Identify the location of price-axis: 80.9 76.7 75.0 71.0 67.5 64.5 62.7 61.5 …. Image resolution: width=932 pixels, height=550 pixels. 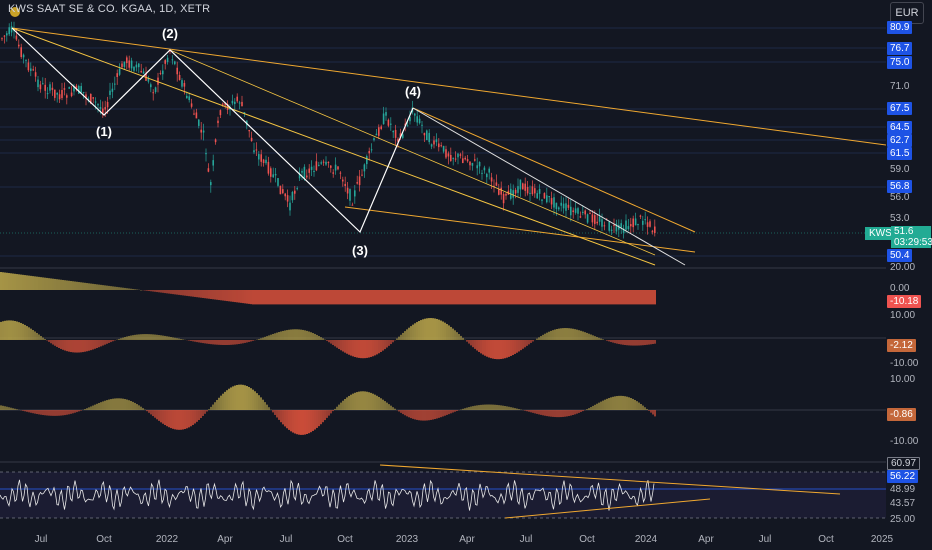
(909, 275).